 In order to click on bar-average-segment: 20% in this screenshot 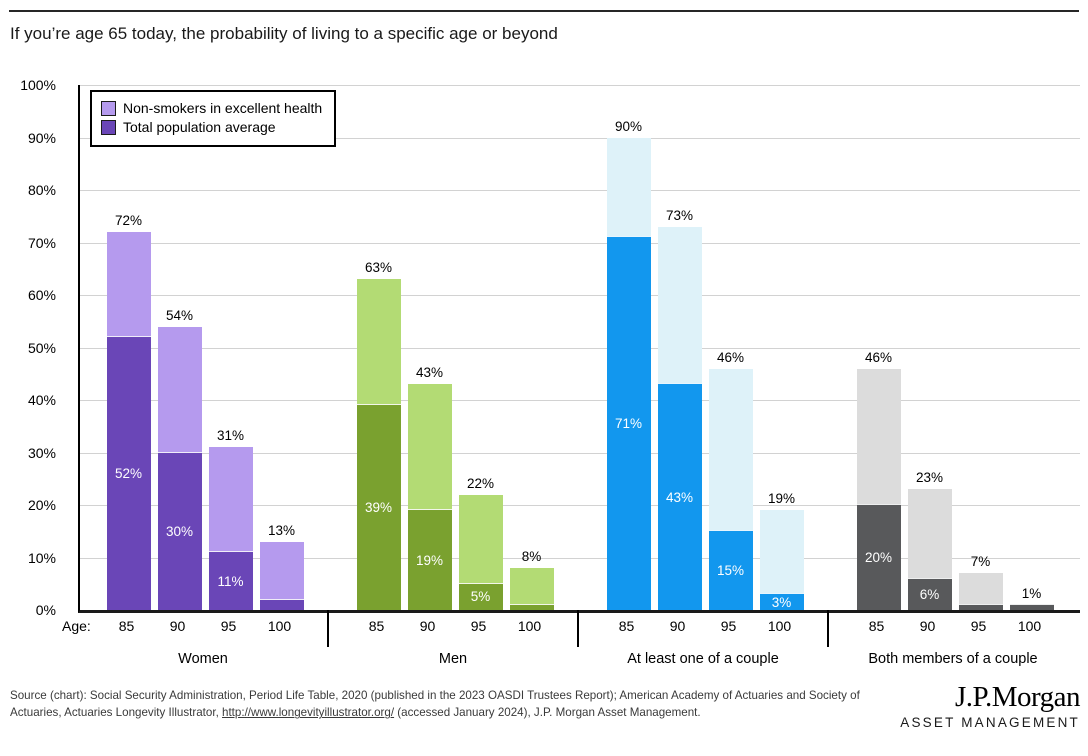, I will do `click(878, 557)`.